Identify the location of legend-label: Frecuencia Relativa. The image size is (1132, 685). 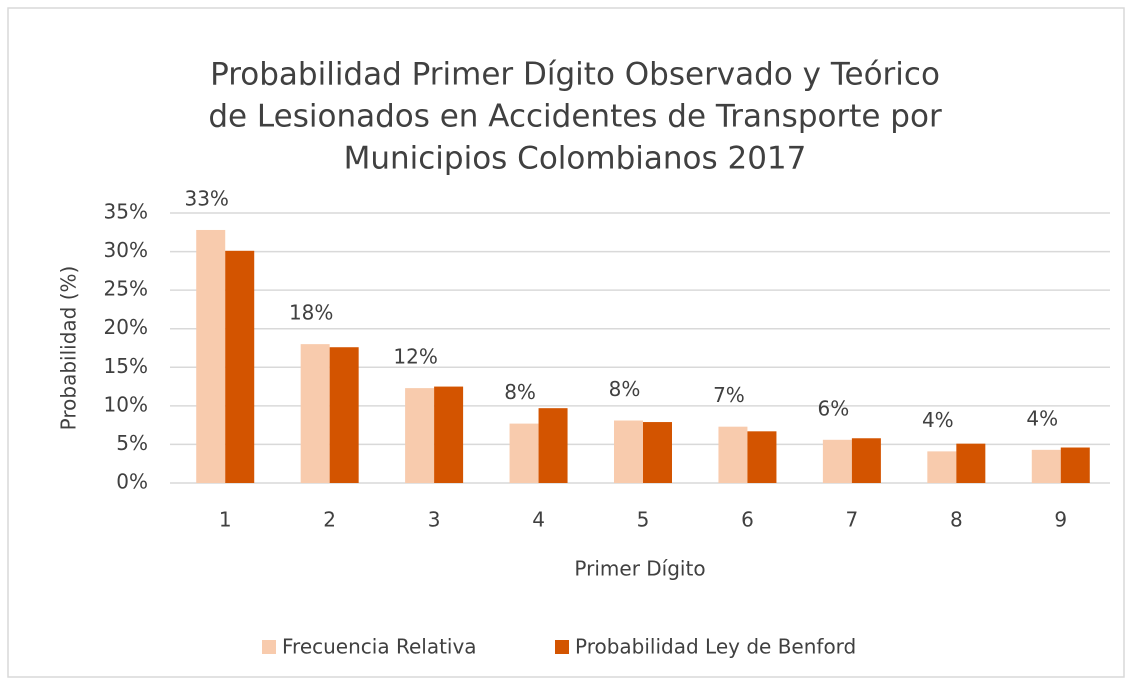
(379, 647).